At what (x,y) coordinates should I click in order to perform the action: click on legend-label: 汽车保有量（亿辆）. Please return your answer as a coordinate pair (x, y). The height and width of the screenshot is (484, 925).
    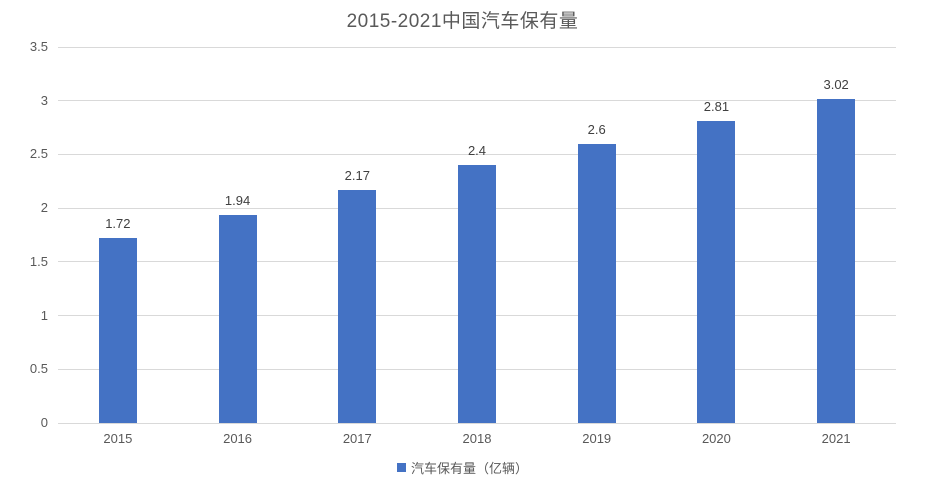
    Looking at the image, I should click on (469, 468).